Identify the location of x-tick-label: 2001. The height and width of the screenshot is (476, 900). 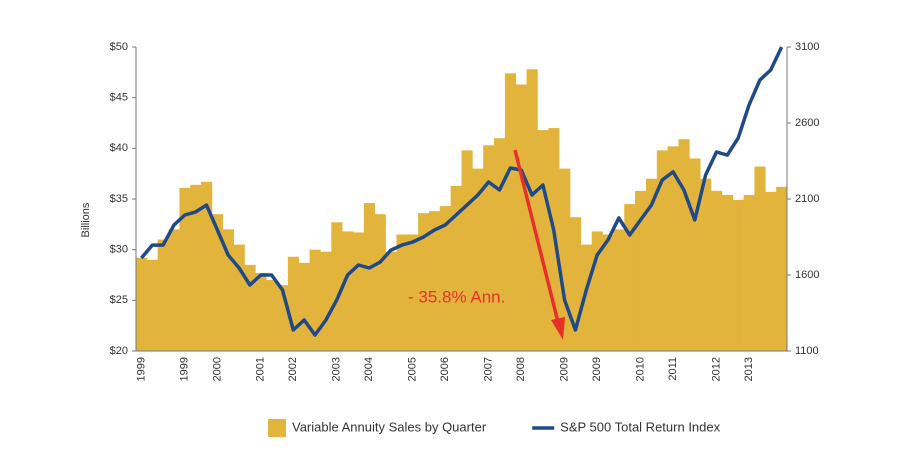
(261, 369).